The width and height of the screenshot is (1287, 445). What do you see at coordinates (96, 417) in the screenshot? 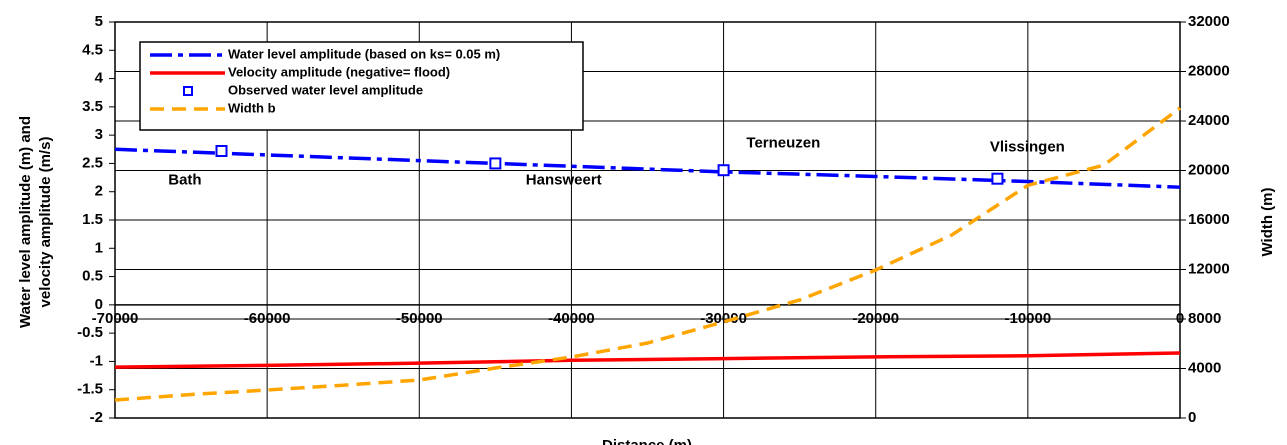
I see `y-tick-label: -2` at bounding box center [96, 417].